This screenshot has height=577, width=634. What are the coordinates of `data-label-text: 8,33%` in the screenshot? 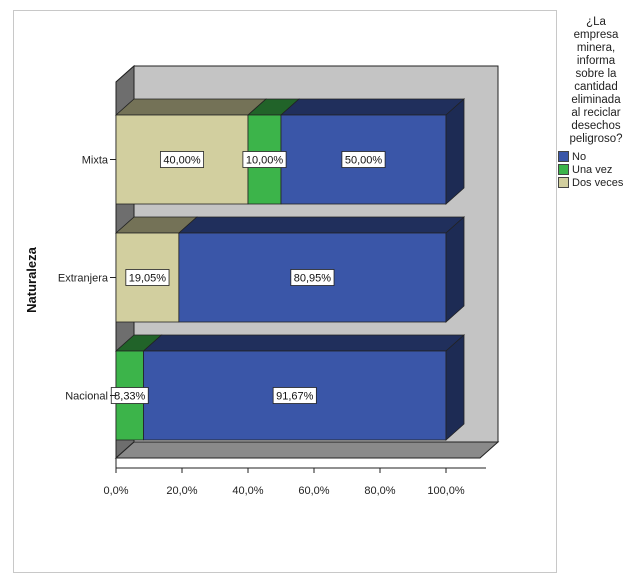 It's located at (129, 397).